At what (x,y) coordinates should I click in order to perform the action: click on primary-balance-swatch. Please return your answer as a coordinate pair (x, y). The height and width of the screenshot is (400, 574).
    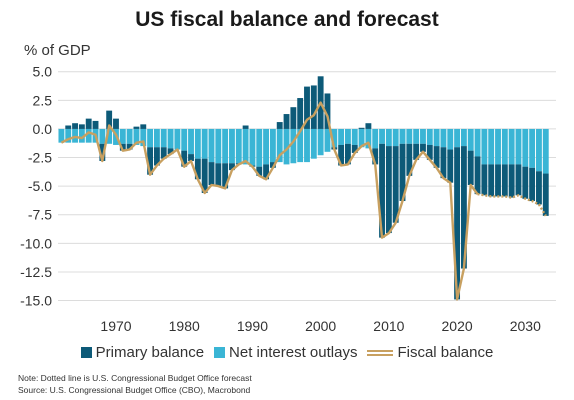
    Looking at the image, I should click on (86, 352).